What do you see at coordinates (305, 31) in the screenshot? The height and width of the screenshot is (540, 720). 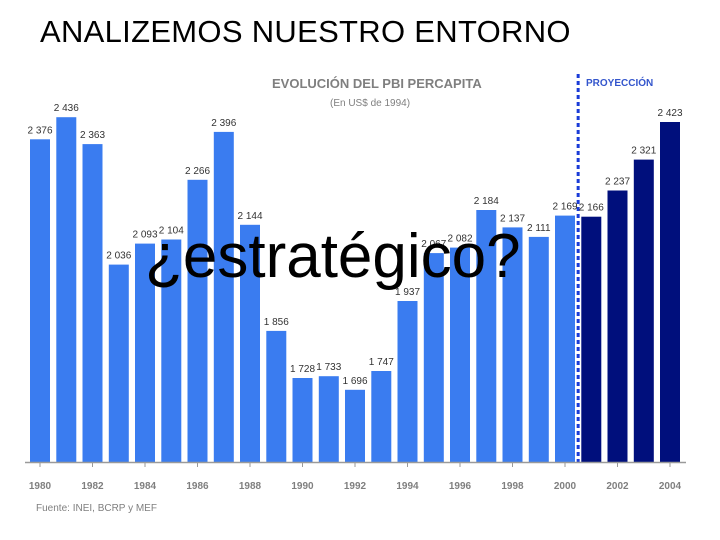 I see `slide-title: ANALIZEMOS NUESTRO ENTORNO` at bounding box center [305, 31].